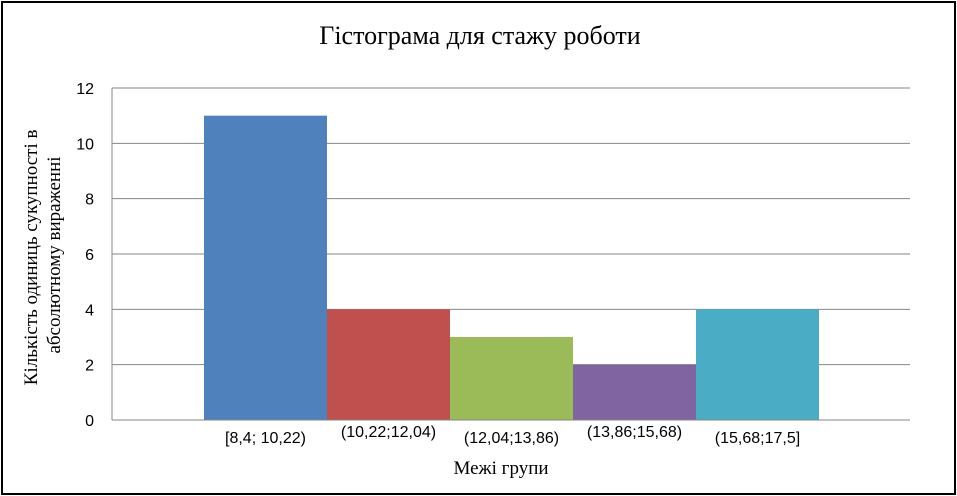 The width and height of the screenshot is (957, 496). I want to click on x-tick-label: (12,04;13,86), so click(511, 438).